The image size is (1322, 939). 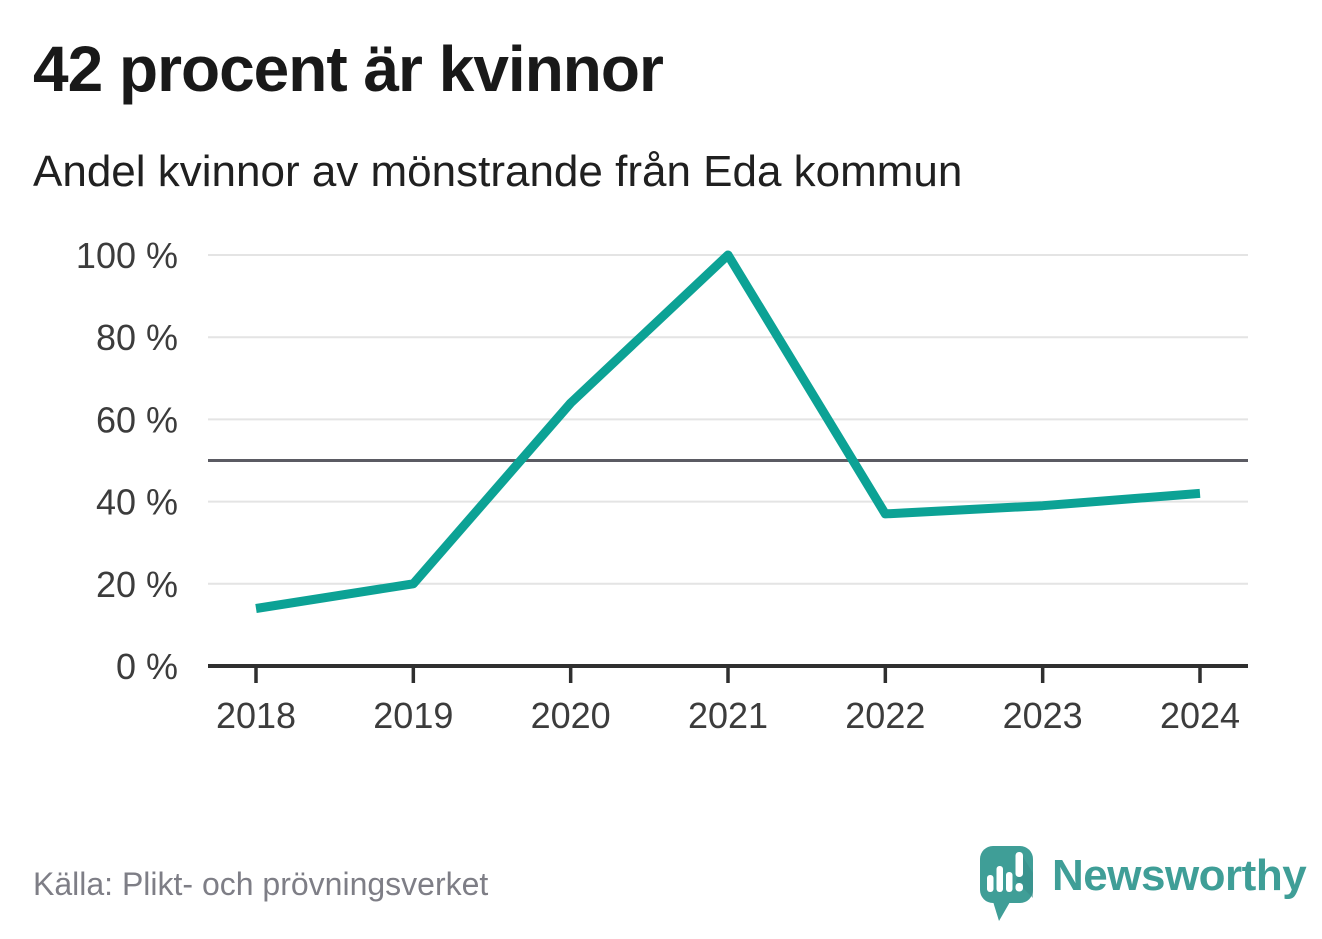 I want to click on brand-name: Newsworthy, so click(x=1179, y=875).